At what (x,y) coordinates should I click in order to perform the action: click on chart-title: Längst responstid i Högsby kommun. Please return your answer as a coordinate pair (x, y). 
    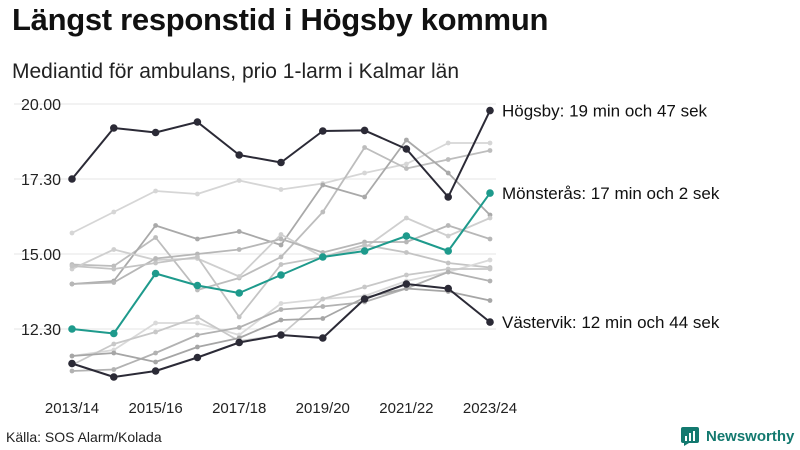
    Looking at the image, I should click on (280, 19).